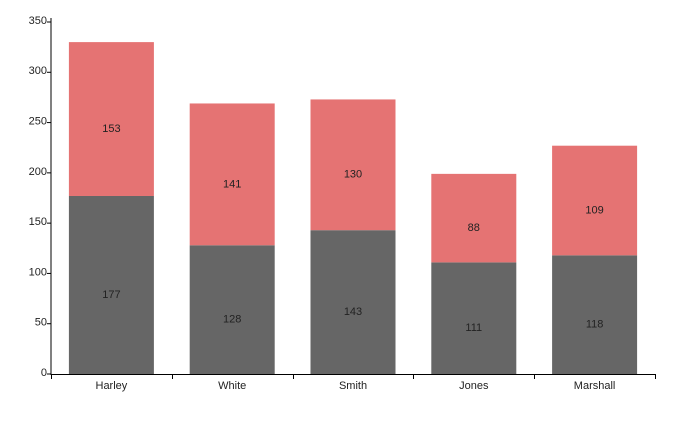 The image size is (688, 446). I want to click on data-label: 153, so click(111, 129).